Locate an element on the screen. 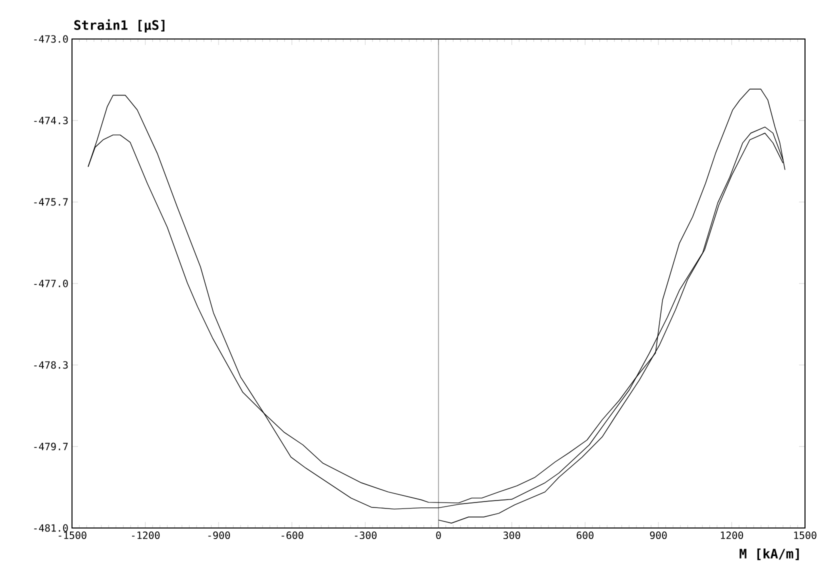  x-tick-label: 1500 is located at coordinates (805, 536).